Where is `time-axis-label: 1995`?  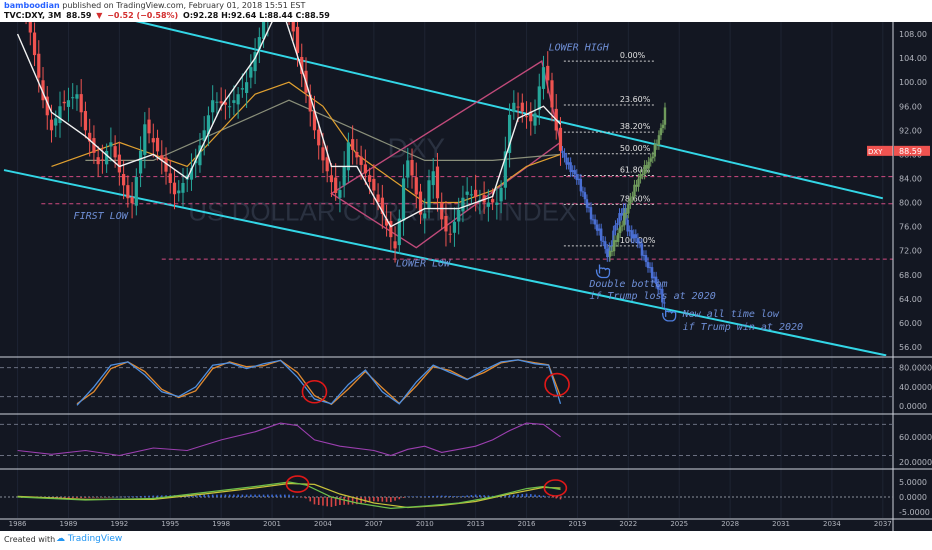 time-axis-label: 1995 is located at coordinates (170, 524).